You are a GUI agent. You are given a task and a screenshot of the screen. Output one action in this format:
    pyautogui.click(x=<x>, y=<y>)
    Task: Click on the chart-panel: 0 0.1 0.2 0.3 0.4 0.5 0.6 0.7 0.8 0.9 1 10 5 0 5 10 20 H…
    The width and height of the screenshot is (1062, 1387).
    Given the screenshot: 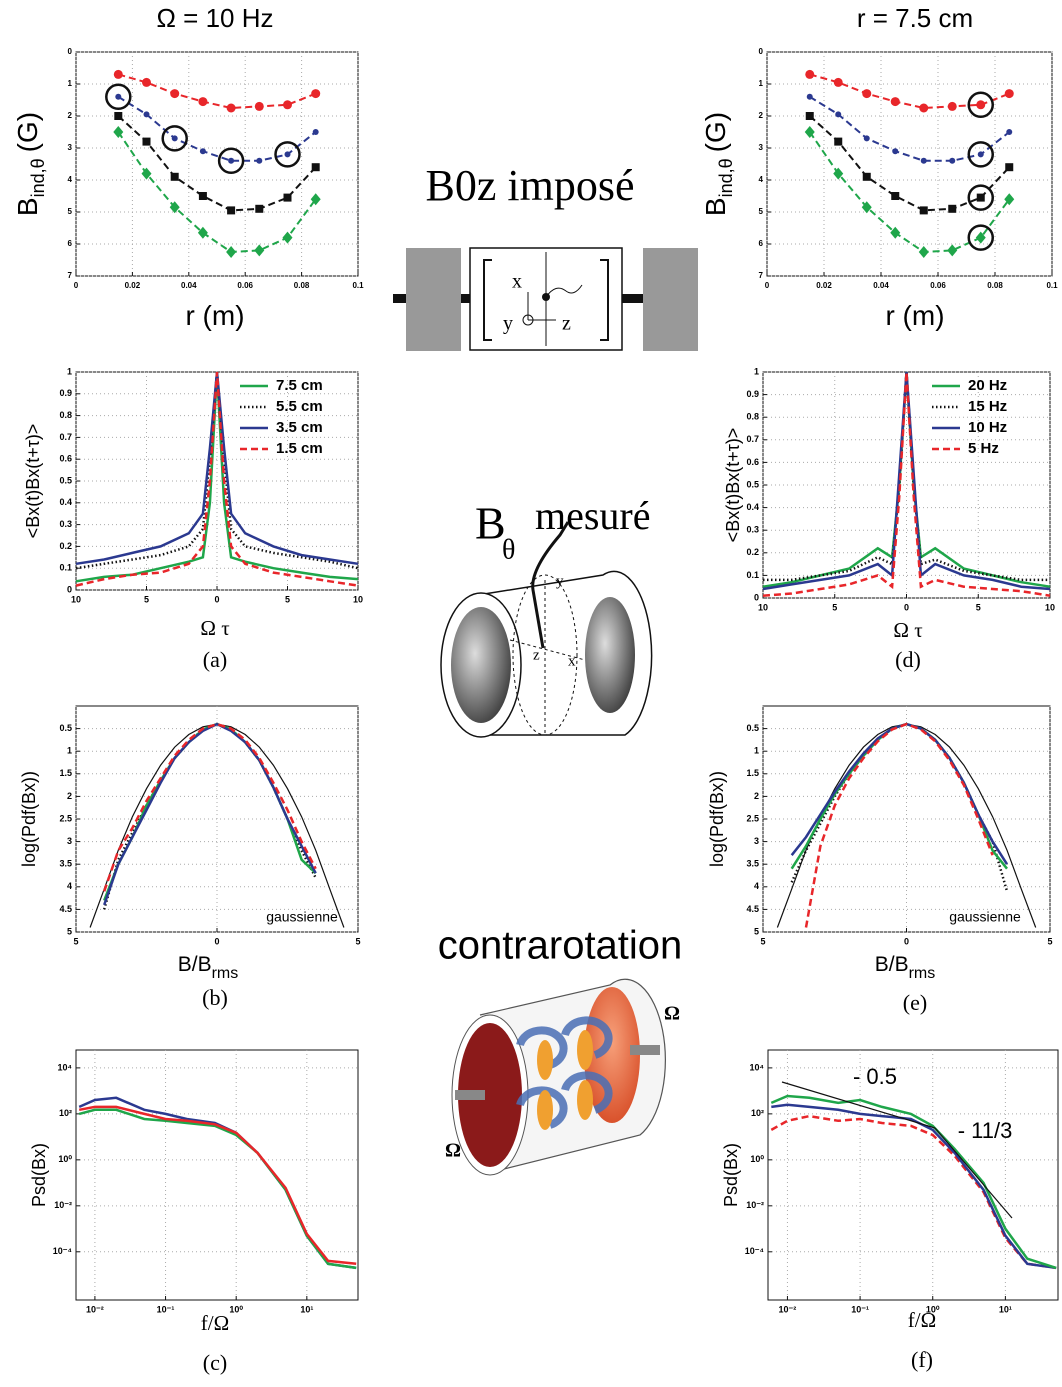 What is the action you would take?
    pyautogui.click(x=889, y=519)
    